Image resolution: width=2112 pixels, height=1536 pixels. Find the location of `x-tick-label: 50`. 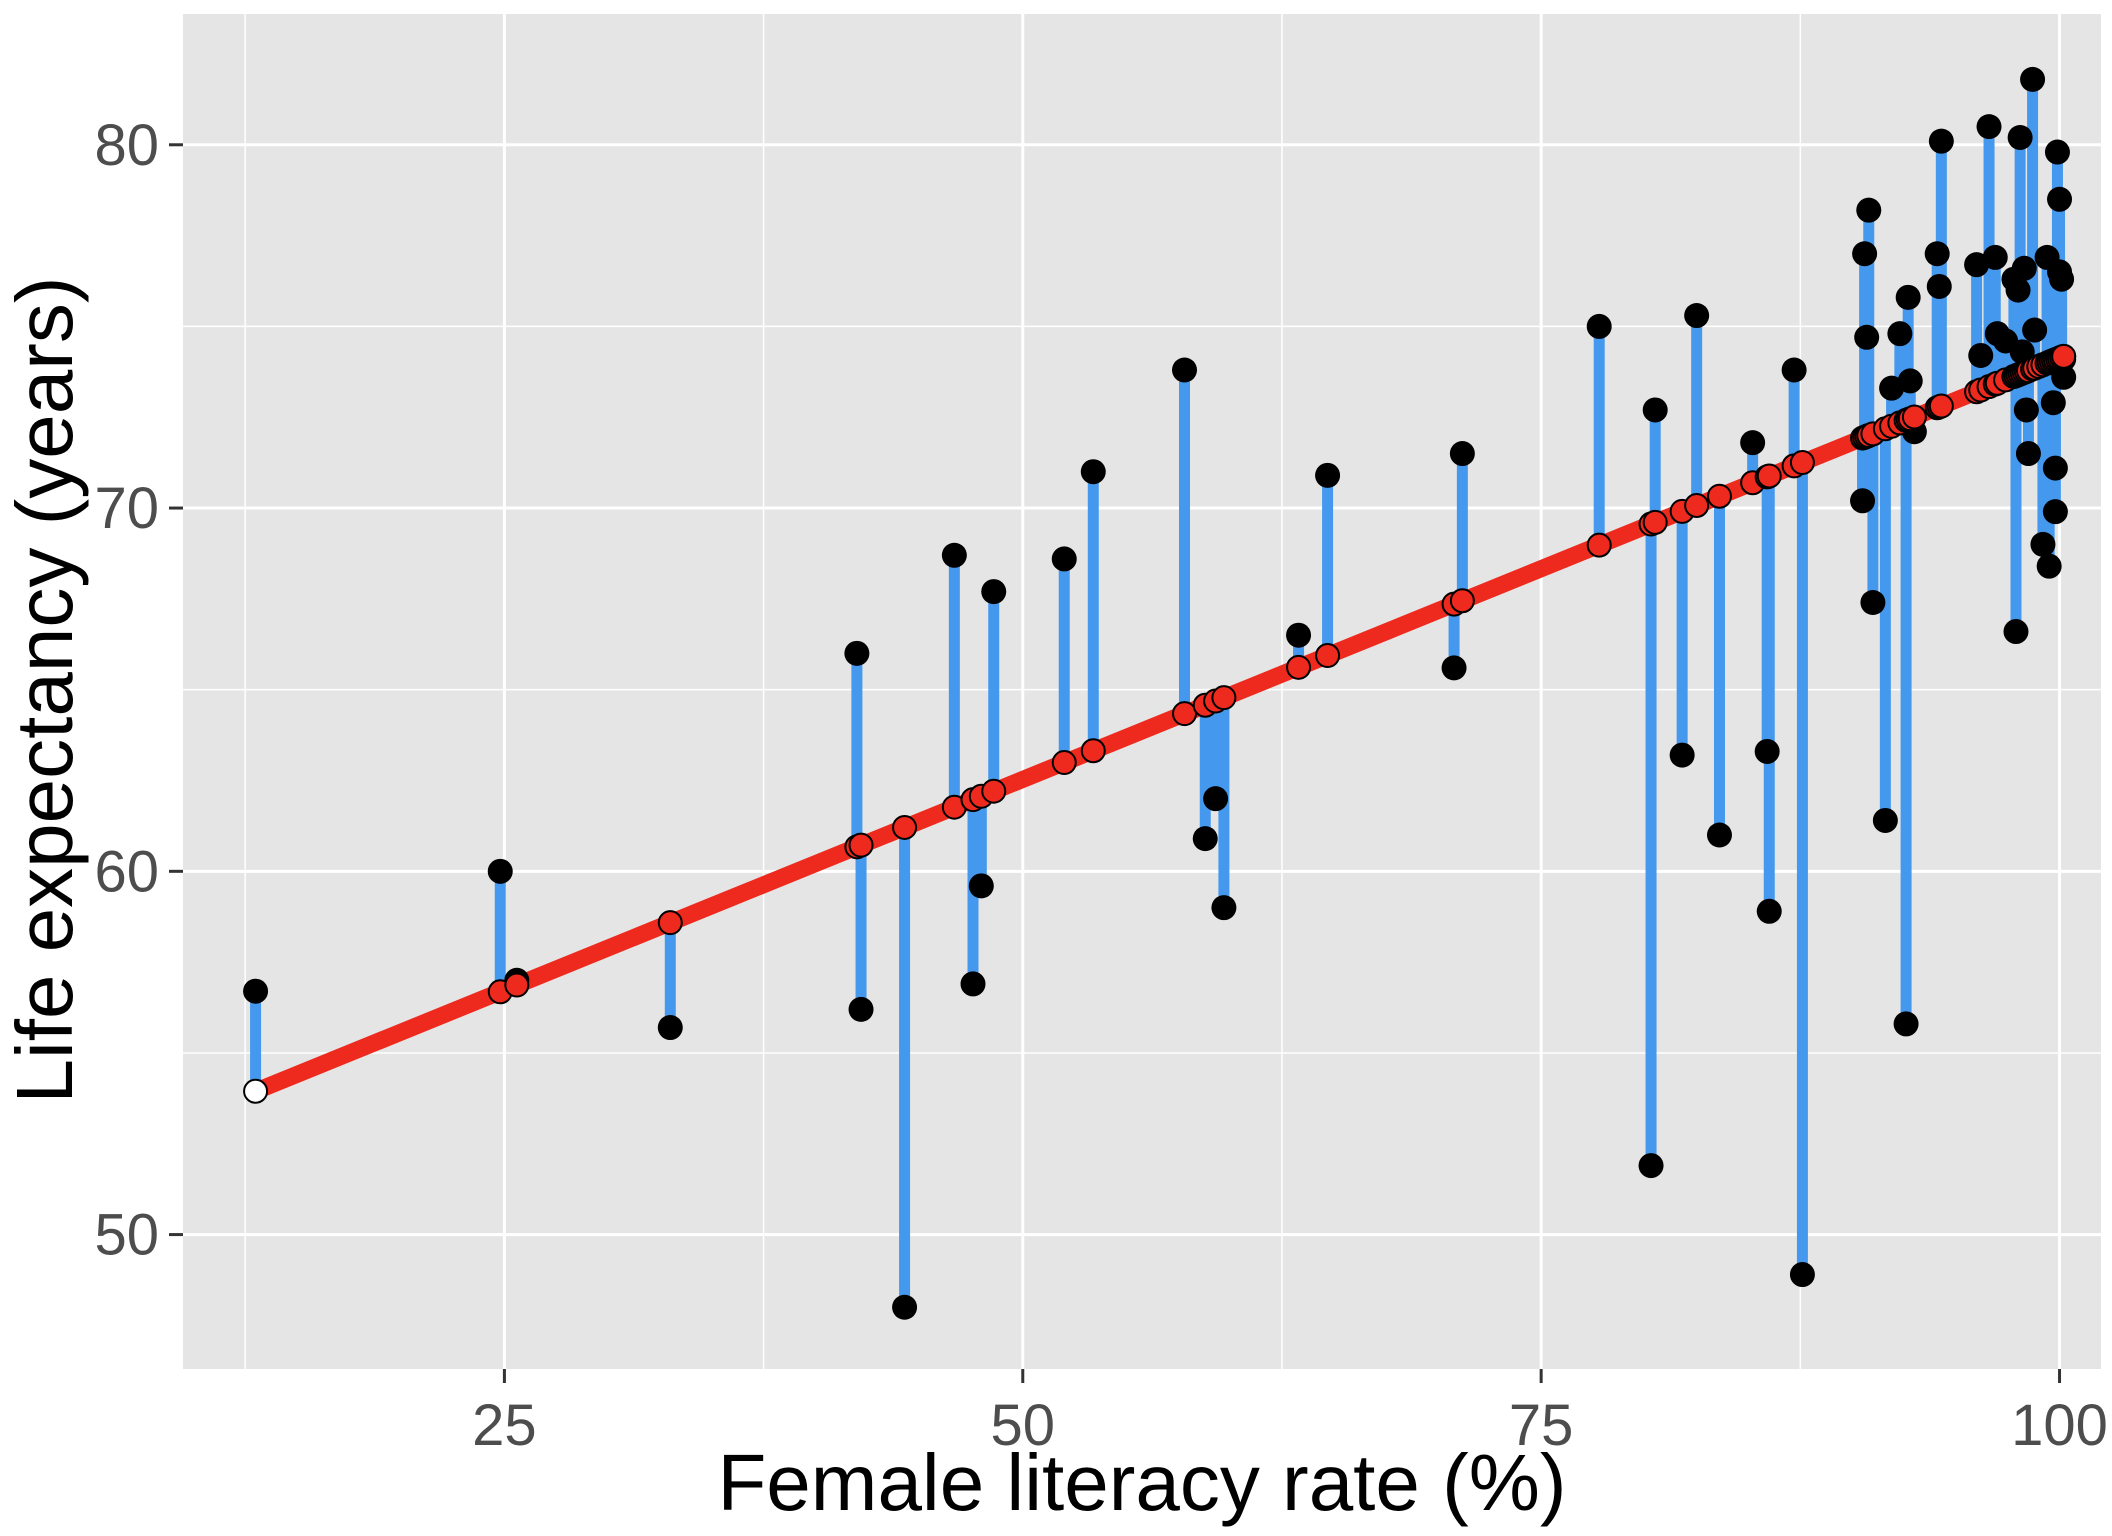

x-tick-label: 50 is located at coordinates (1023, 1425).